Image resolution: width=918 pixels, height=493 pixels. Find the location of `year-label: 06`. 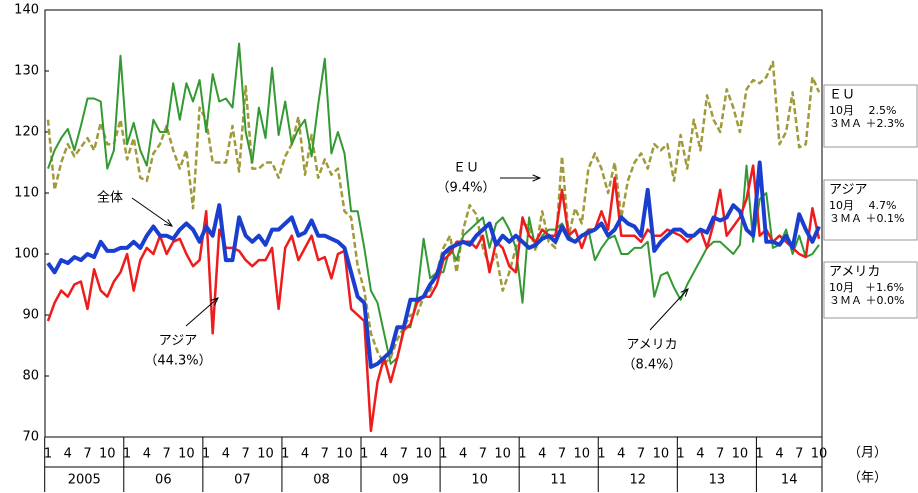

year-label: 06 is located at coordinates (163, 480).